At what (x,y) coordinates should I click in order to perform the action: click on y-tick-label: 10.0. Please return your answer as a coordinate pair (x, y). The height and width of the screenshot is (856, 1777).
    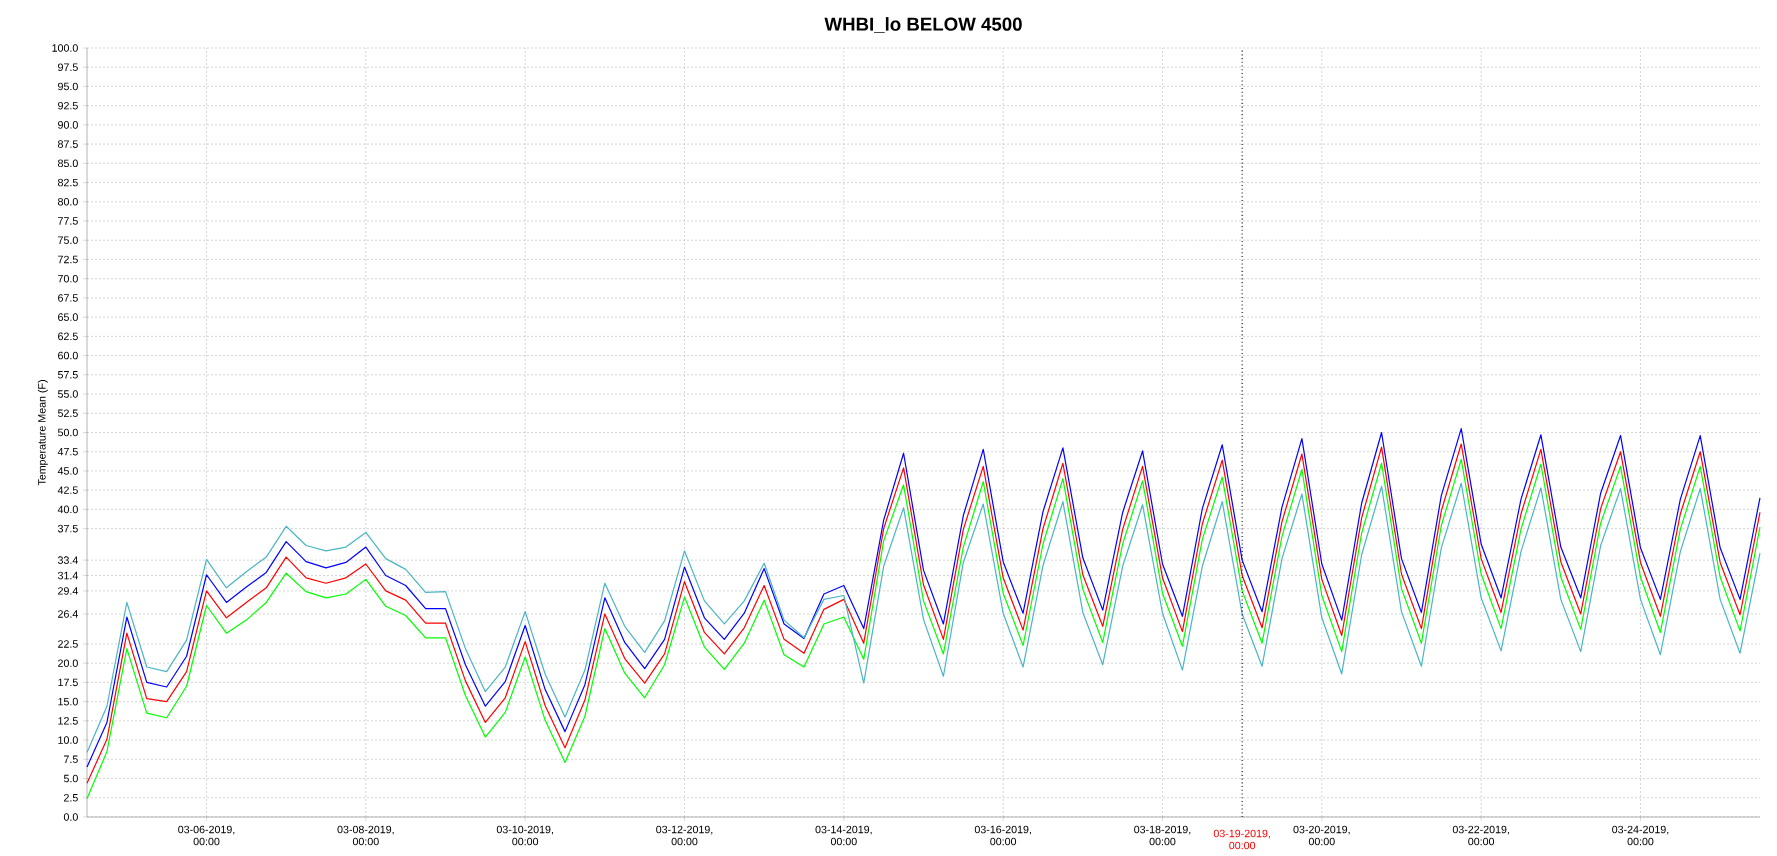
    Looking at the image, I should click on (68, 740).